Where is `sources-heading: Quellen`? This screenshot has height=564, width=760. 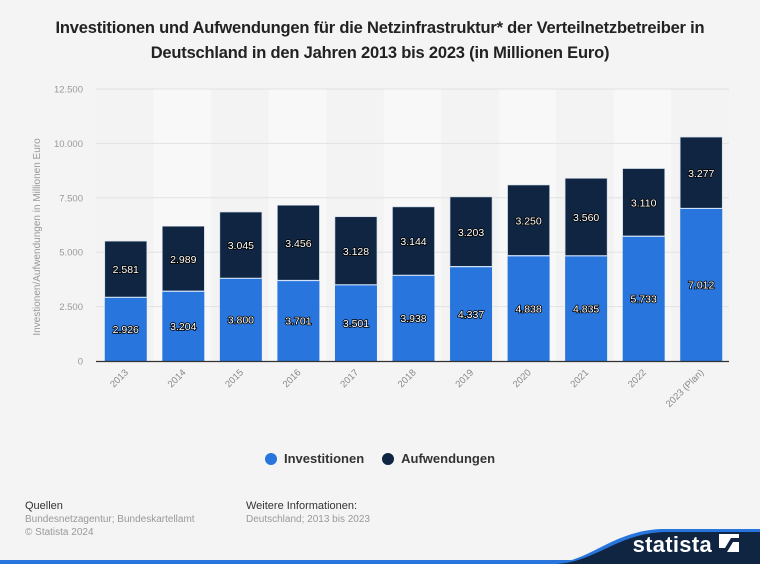 sources-heading: Quellen is located at coordinates (44, 506).